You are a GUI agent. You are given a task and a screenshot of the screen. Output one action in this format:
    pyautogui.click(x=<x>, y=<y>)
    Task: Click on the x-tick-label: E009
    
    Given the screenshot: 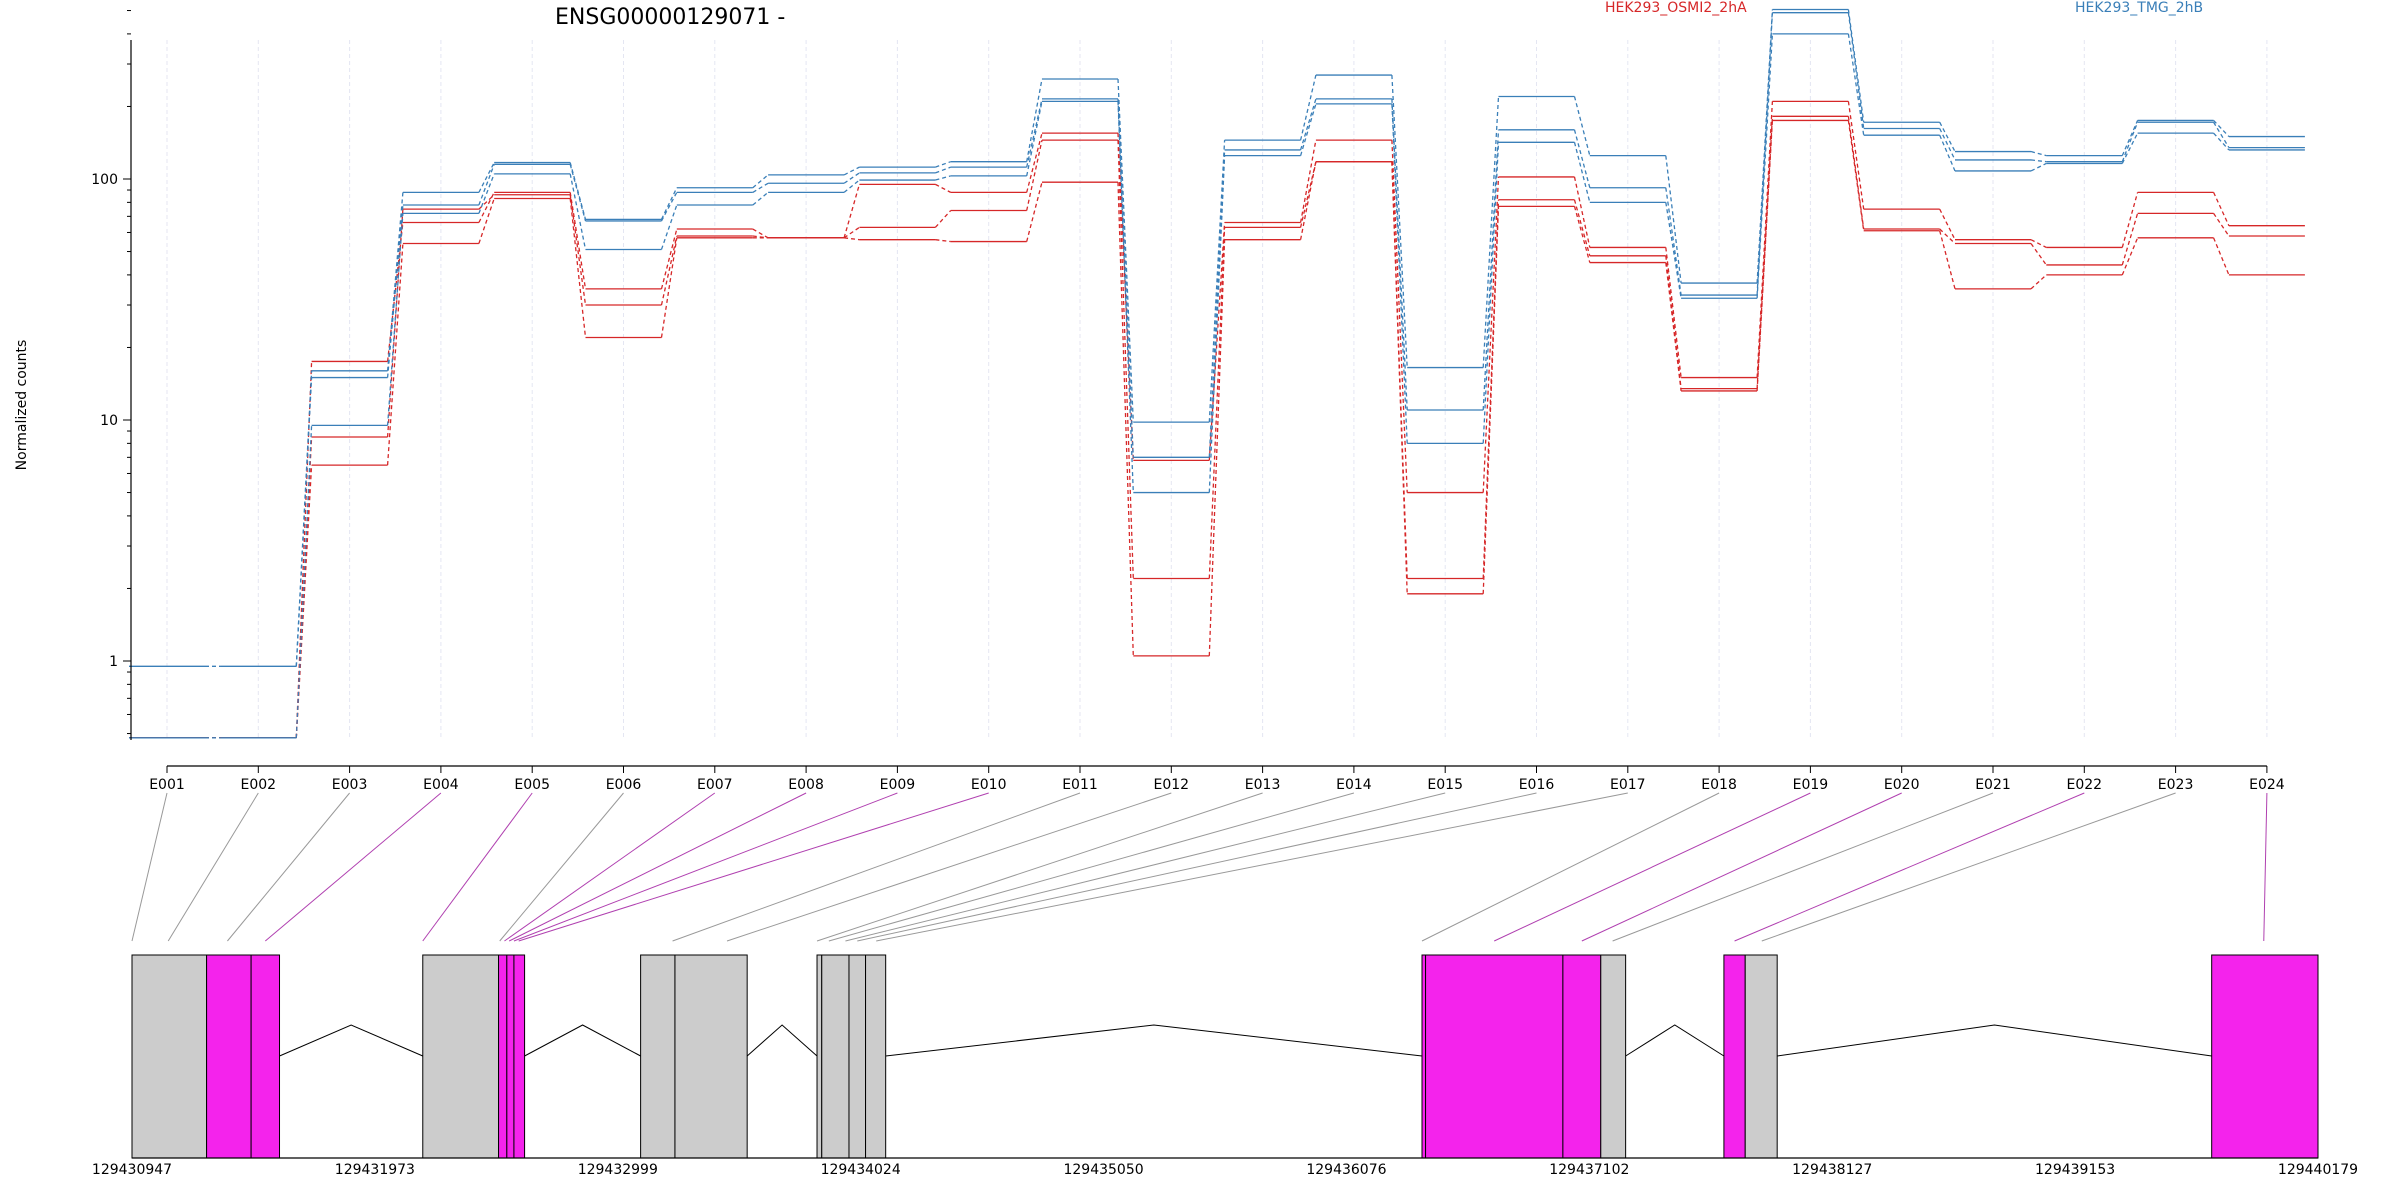 What is the action you would take?
    pyautogui.click(x=898, y=785)
    